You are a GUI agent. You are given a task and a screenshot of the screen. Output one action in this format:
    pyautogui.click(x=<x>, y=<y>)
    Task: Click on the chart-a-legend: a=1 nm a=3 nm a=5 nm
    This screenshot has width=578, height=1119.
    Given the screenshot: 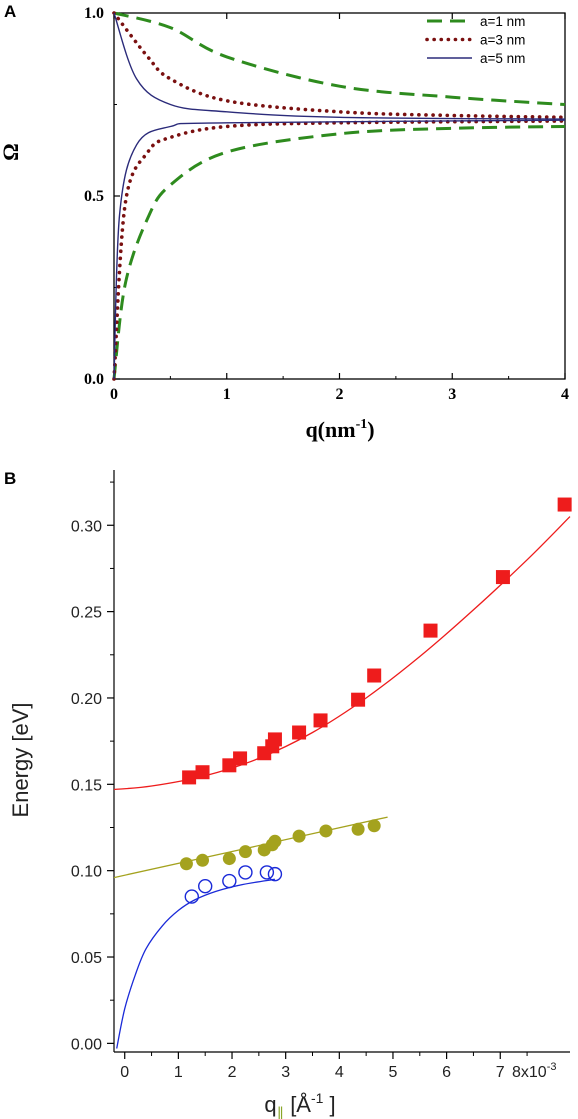 What is the action you would take?
    pyautogui.click(x=475, y=40)
    